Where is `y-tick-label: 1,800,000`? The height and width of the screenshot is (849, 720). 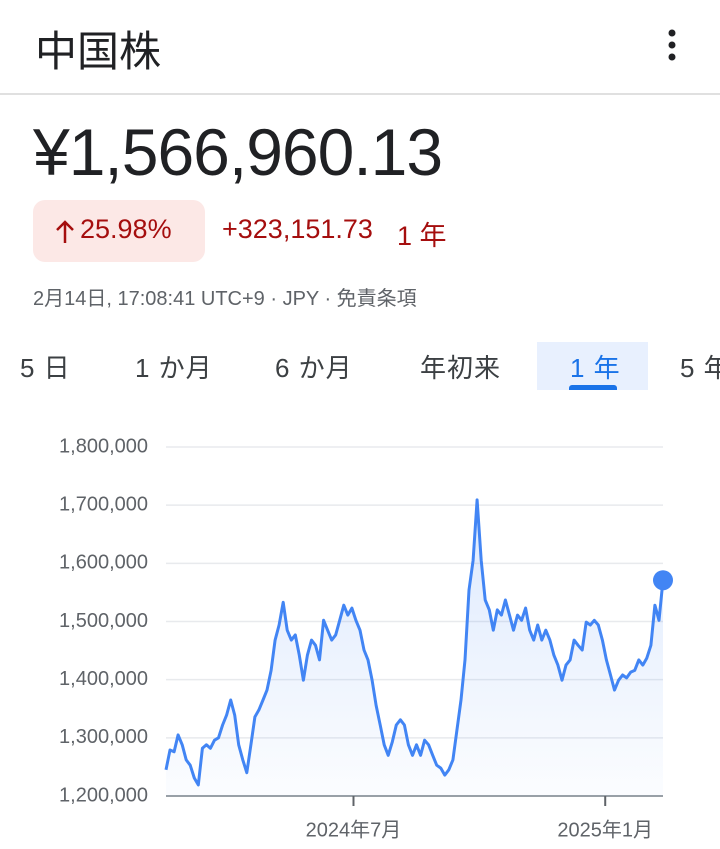 y-tick-label: 1,800,000 is located at coordinates (103, 446).